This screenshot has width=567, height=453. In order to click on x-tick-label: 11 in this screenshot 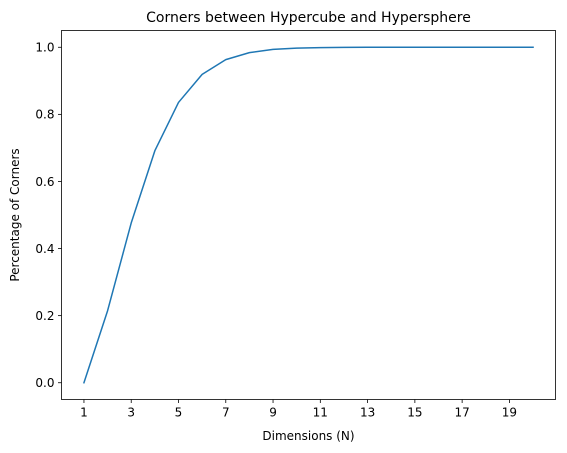, I will do `click(320, 413)`.